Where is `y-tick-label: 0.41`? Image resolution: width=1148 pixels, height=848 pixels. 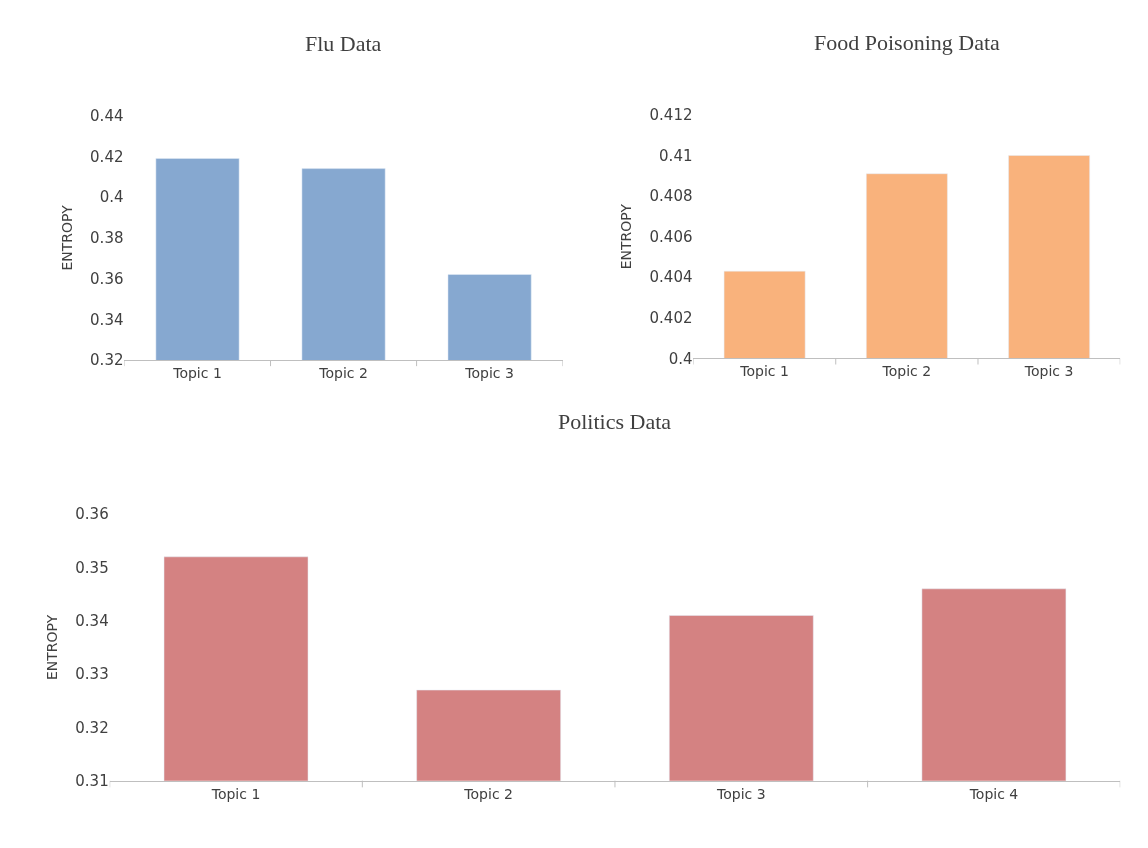
y-tick-label: 0.41 is located at coordinates (676, 155).